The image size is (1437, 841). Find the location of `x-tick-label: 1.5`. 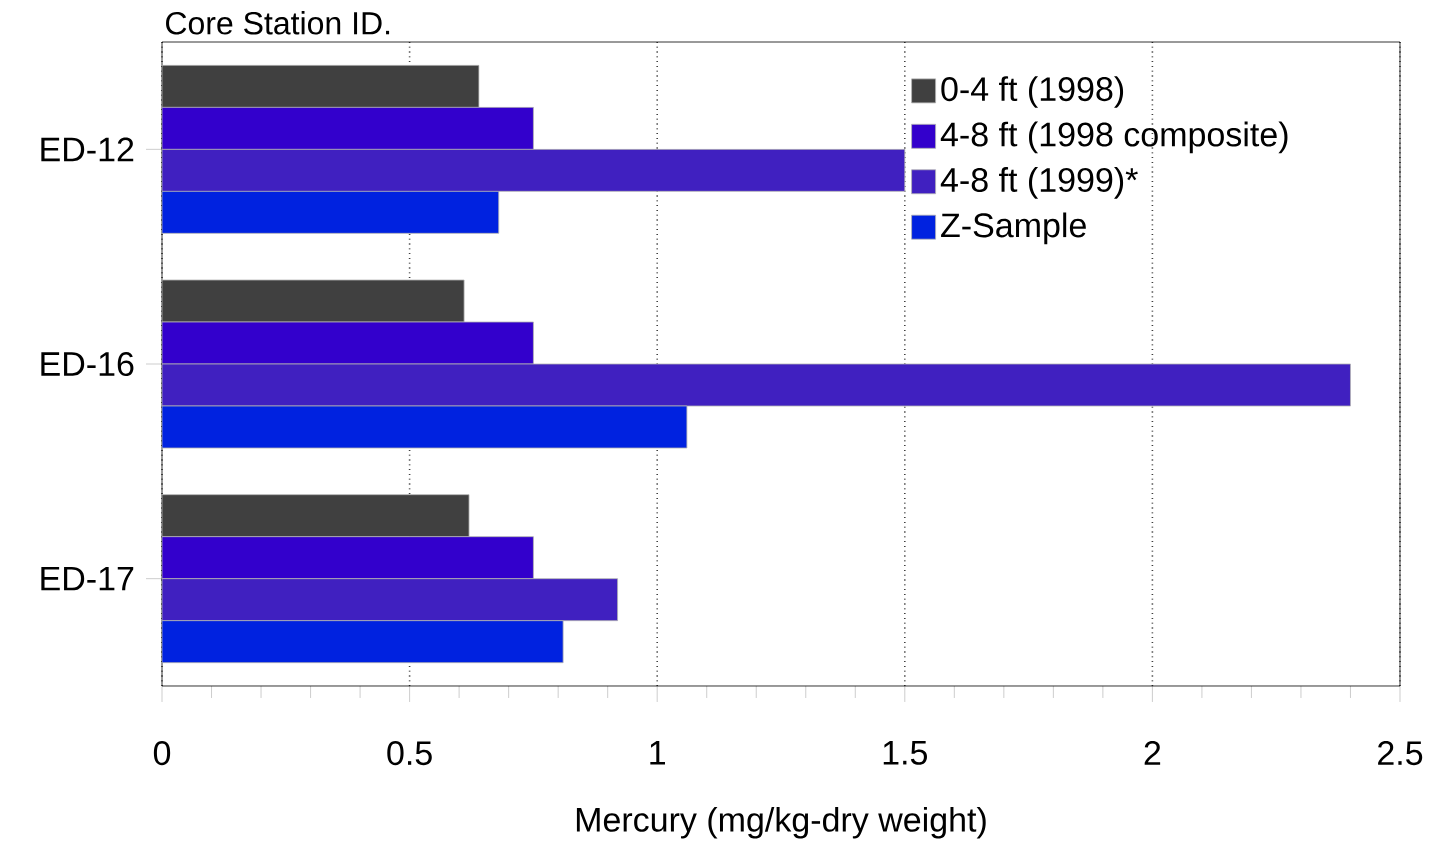

x-tick-label: 1.5 is located at coordinates (905, 753).